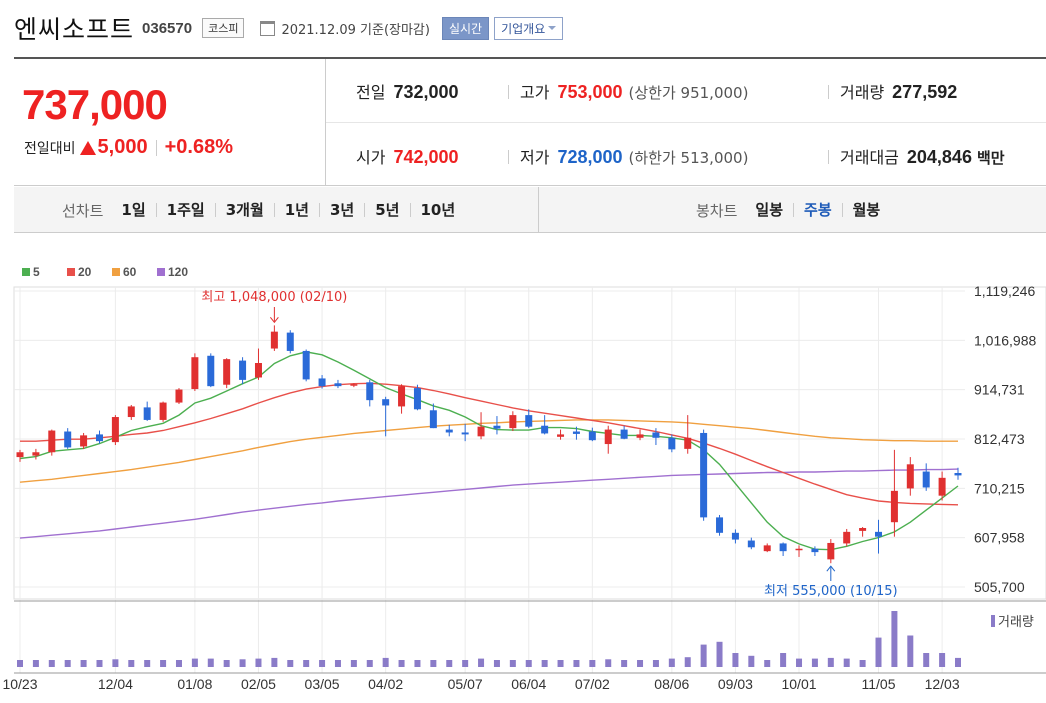 The height and width of the screenshot is (703, 1046). Describe the element at coordinates (341, 210) in the screenshot. I see `period-3y: 3년` at that location.